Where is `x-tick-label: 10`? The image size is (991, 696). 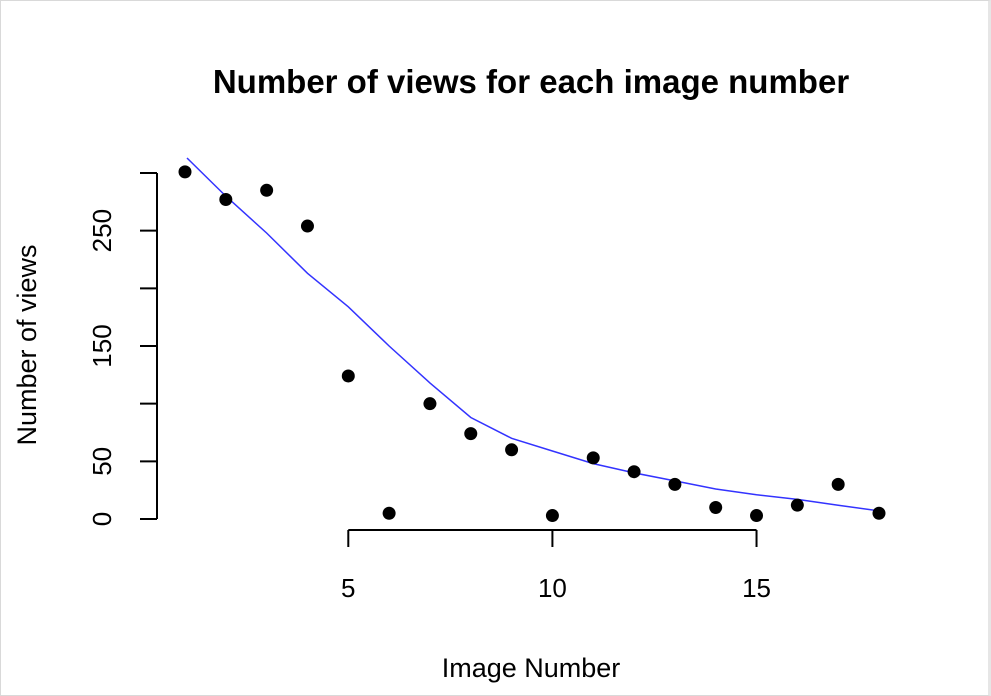
x-tick-label: 10 is located at coordinates (552, 588).